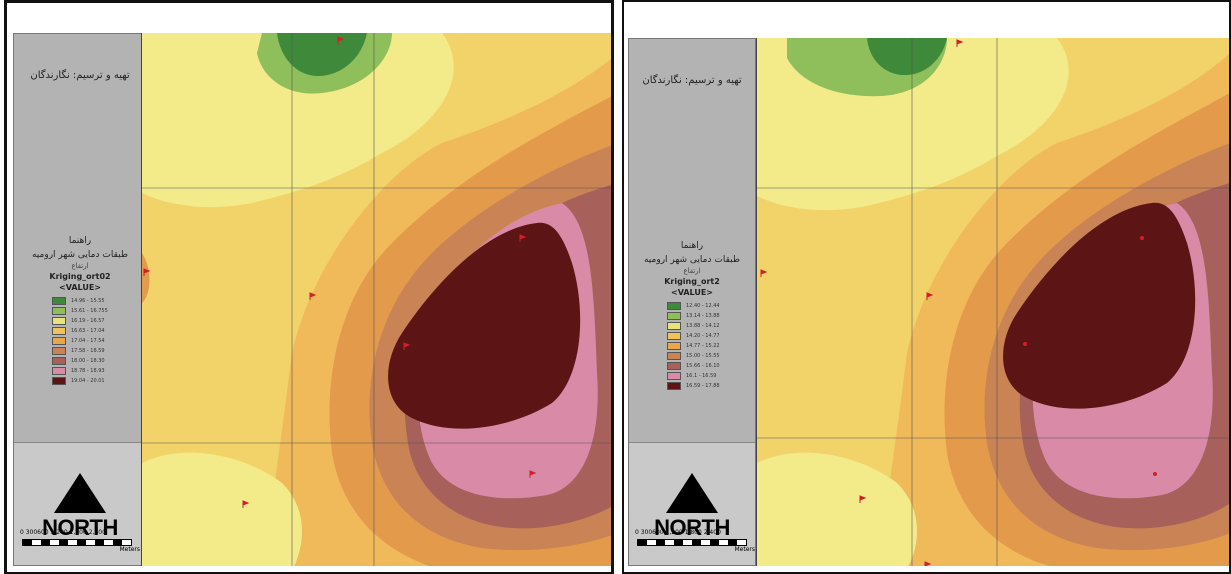  I want to click on legend-range: 12.40 - 12.44, so click(703, 305).